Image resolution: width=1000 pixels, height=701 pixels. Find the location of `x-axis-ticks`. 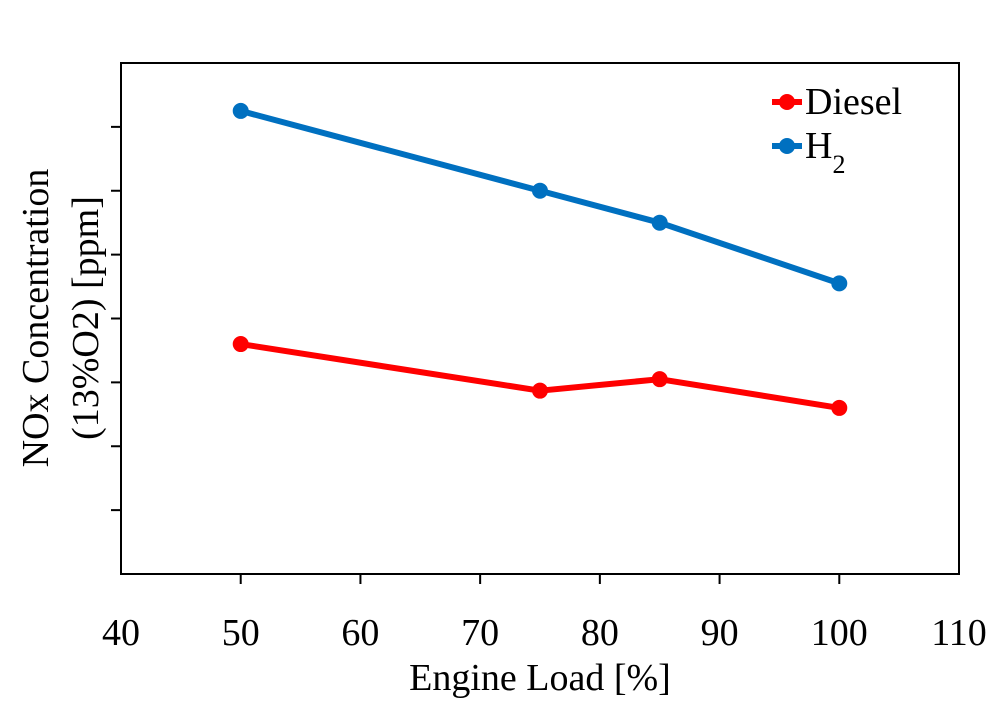

x-axis-ticks is located at coordinates (540, 579).